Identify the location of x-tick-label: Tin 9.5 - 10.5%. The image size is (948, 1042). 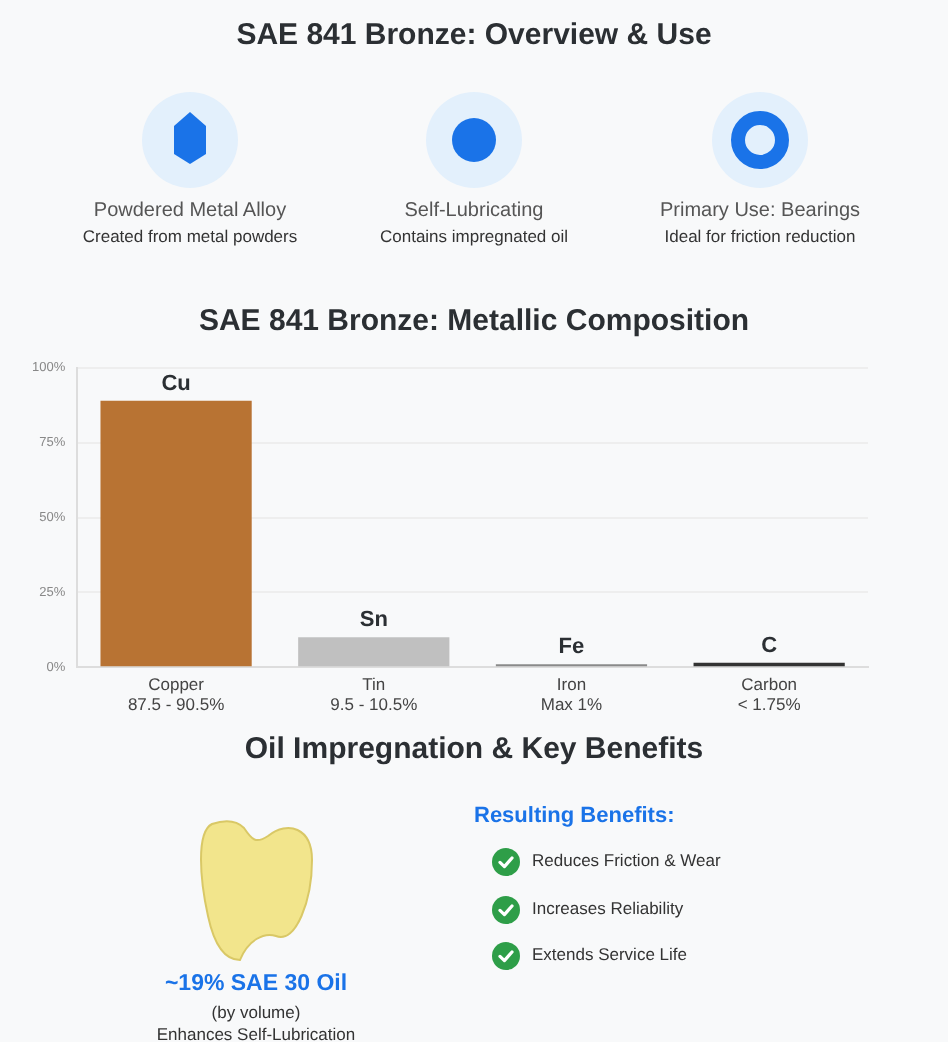
(374, 694).